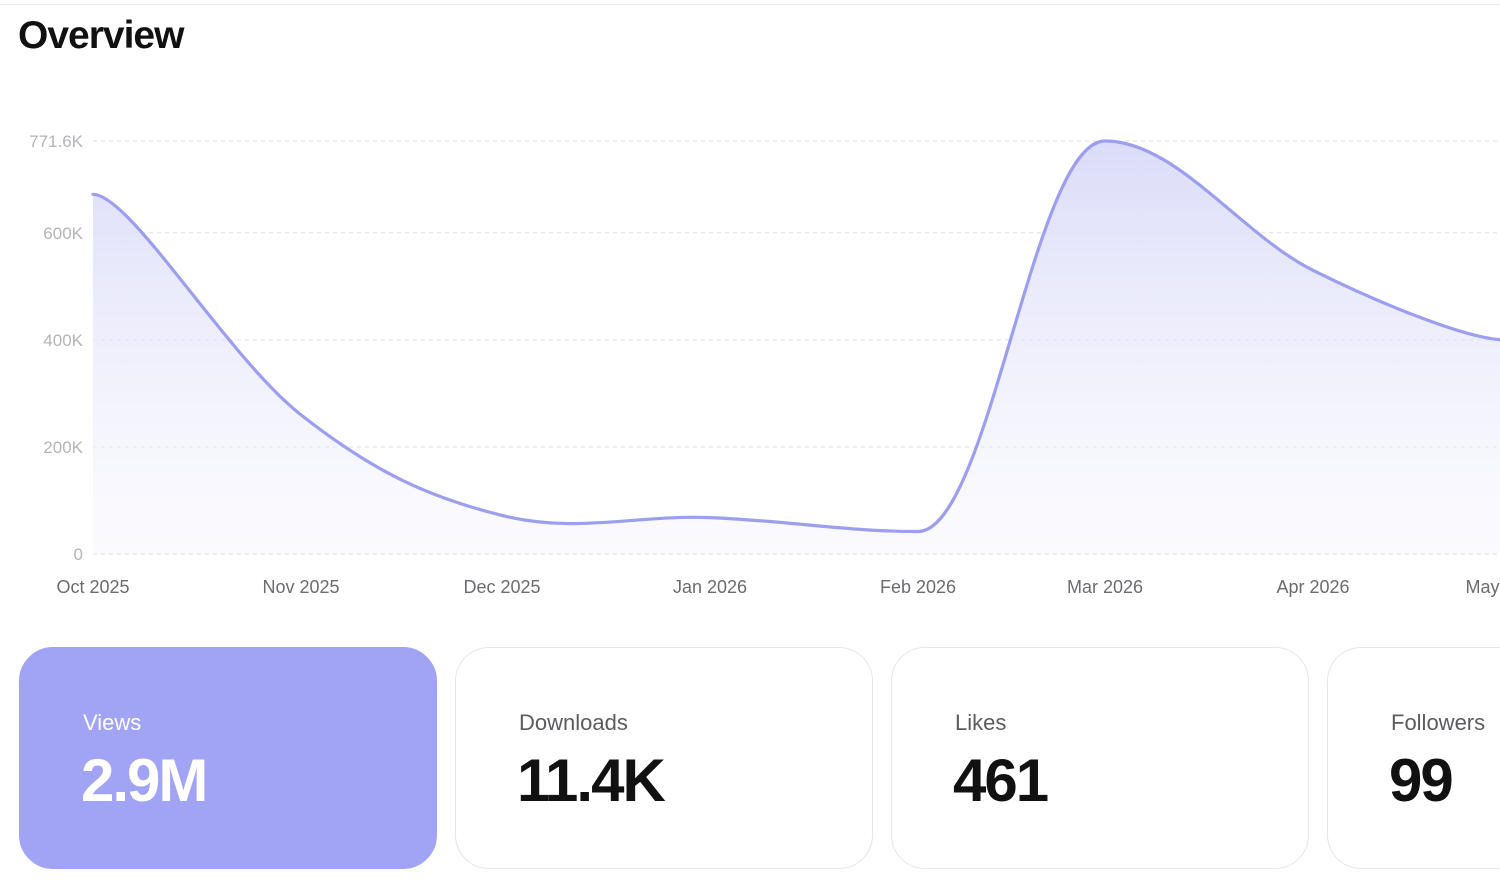  Describe the element at coordinates (1312, 587) in the screenshot. I see `x-tick-label: Apr 2026` at that location.